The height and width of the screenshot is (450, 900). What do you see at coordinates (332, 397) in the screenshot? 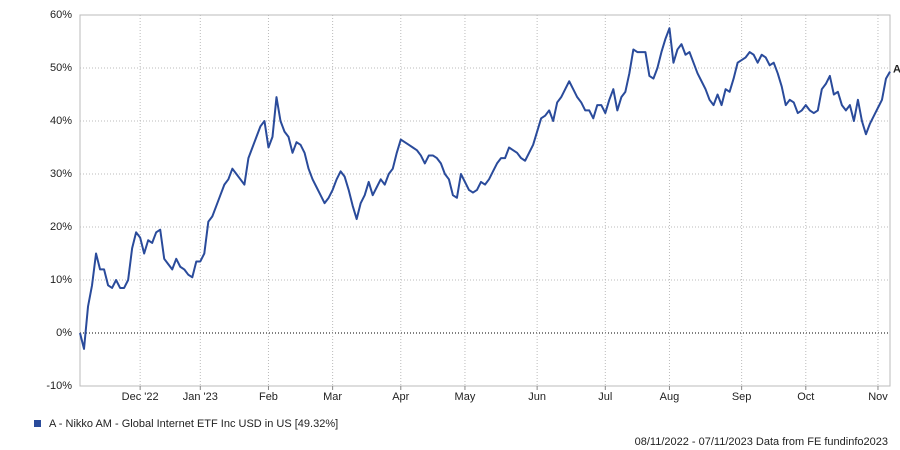
I see `x-tick-label: Mar` at bounding box center [332, 397].